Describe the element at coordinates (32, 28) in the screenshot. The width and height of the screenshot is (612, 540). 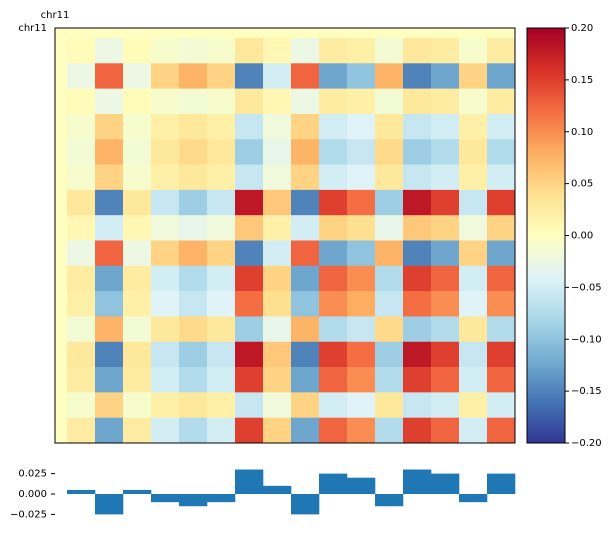
I see `y-label: chr11` at that location.